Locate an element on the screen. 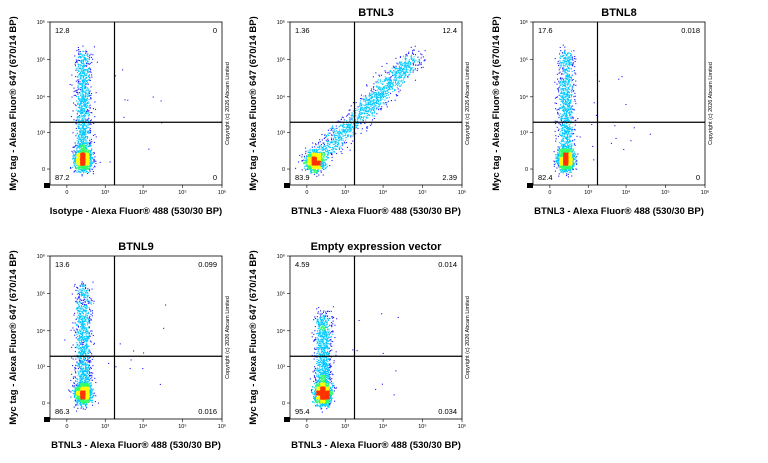  y-axis-label: Myc tag - Alexa Fluor® 647 (670/14 BP) is located at coordinates (13, 103).